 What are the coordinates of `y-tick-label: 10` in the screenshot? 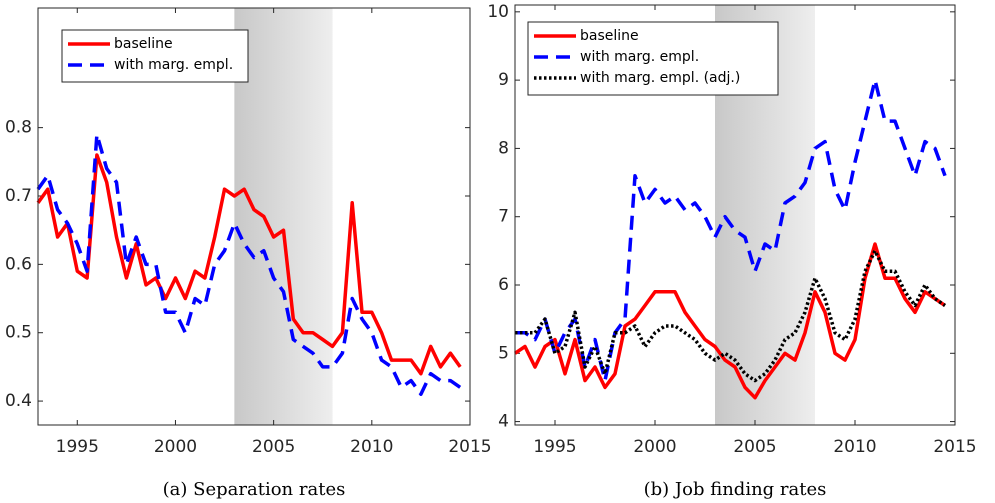 It's located at (498, 12).